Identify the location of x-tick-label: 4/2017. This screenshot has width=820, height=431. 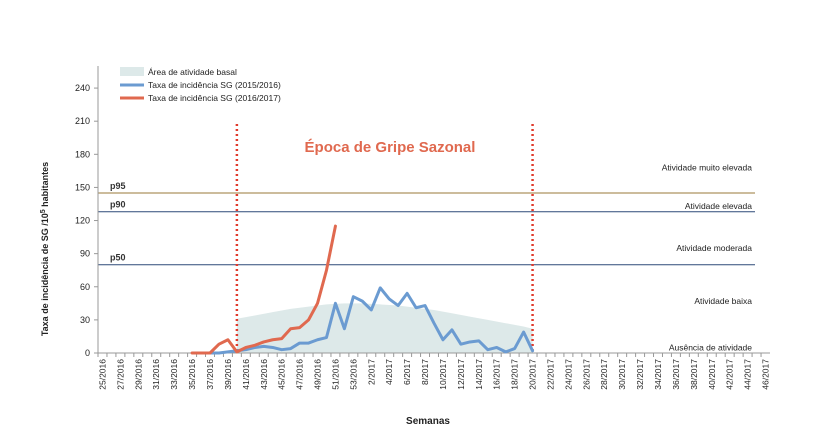
(389, 372).